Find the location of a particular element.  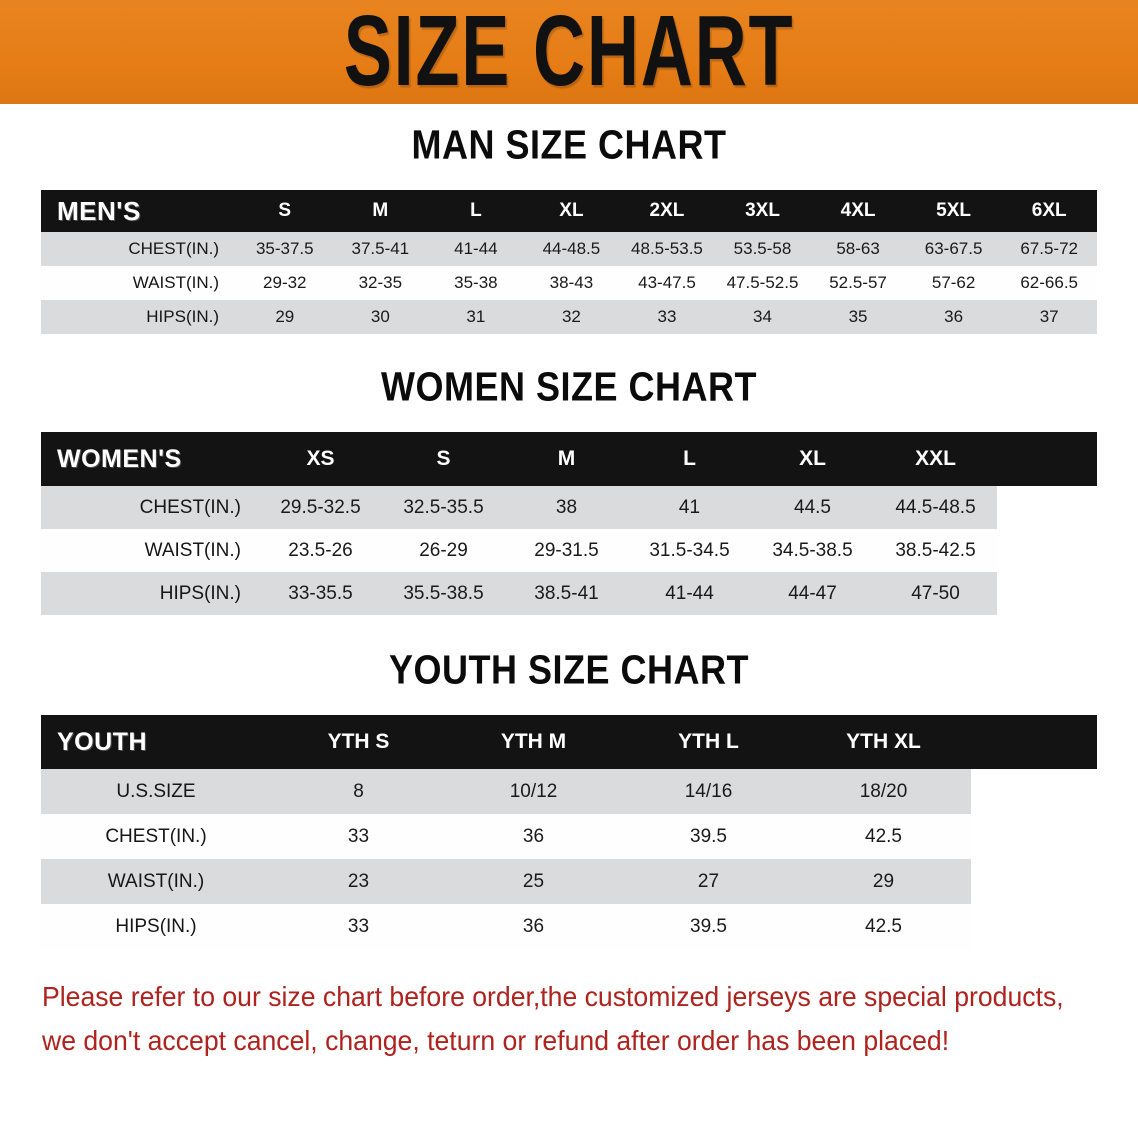

women-cell-1-5: 38.5-42.5 is located at coordinates (935, 550).